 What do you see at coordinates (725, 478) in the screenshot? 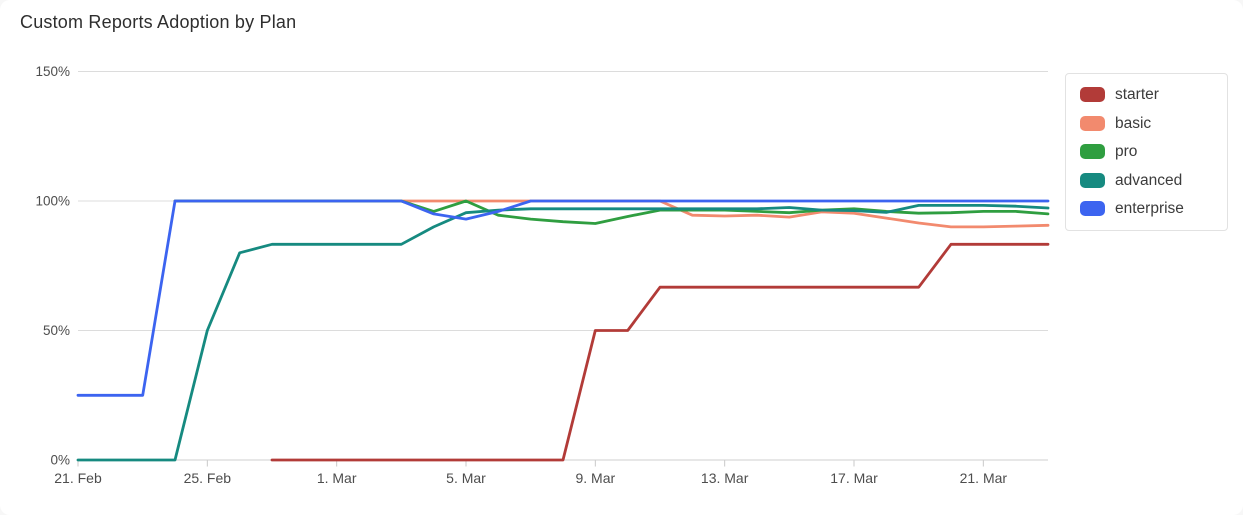
I see `x-axis-label: 13. Mar` at bounding box center [725, 478].